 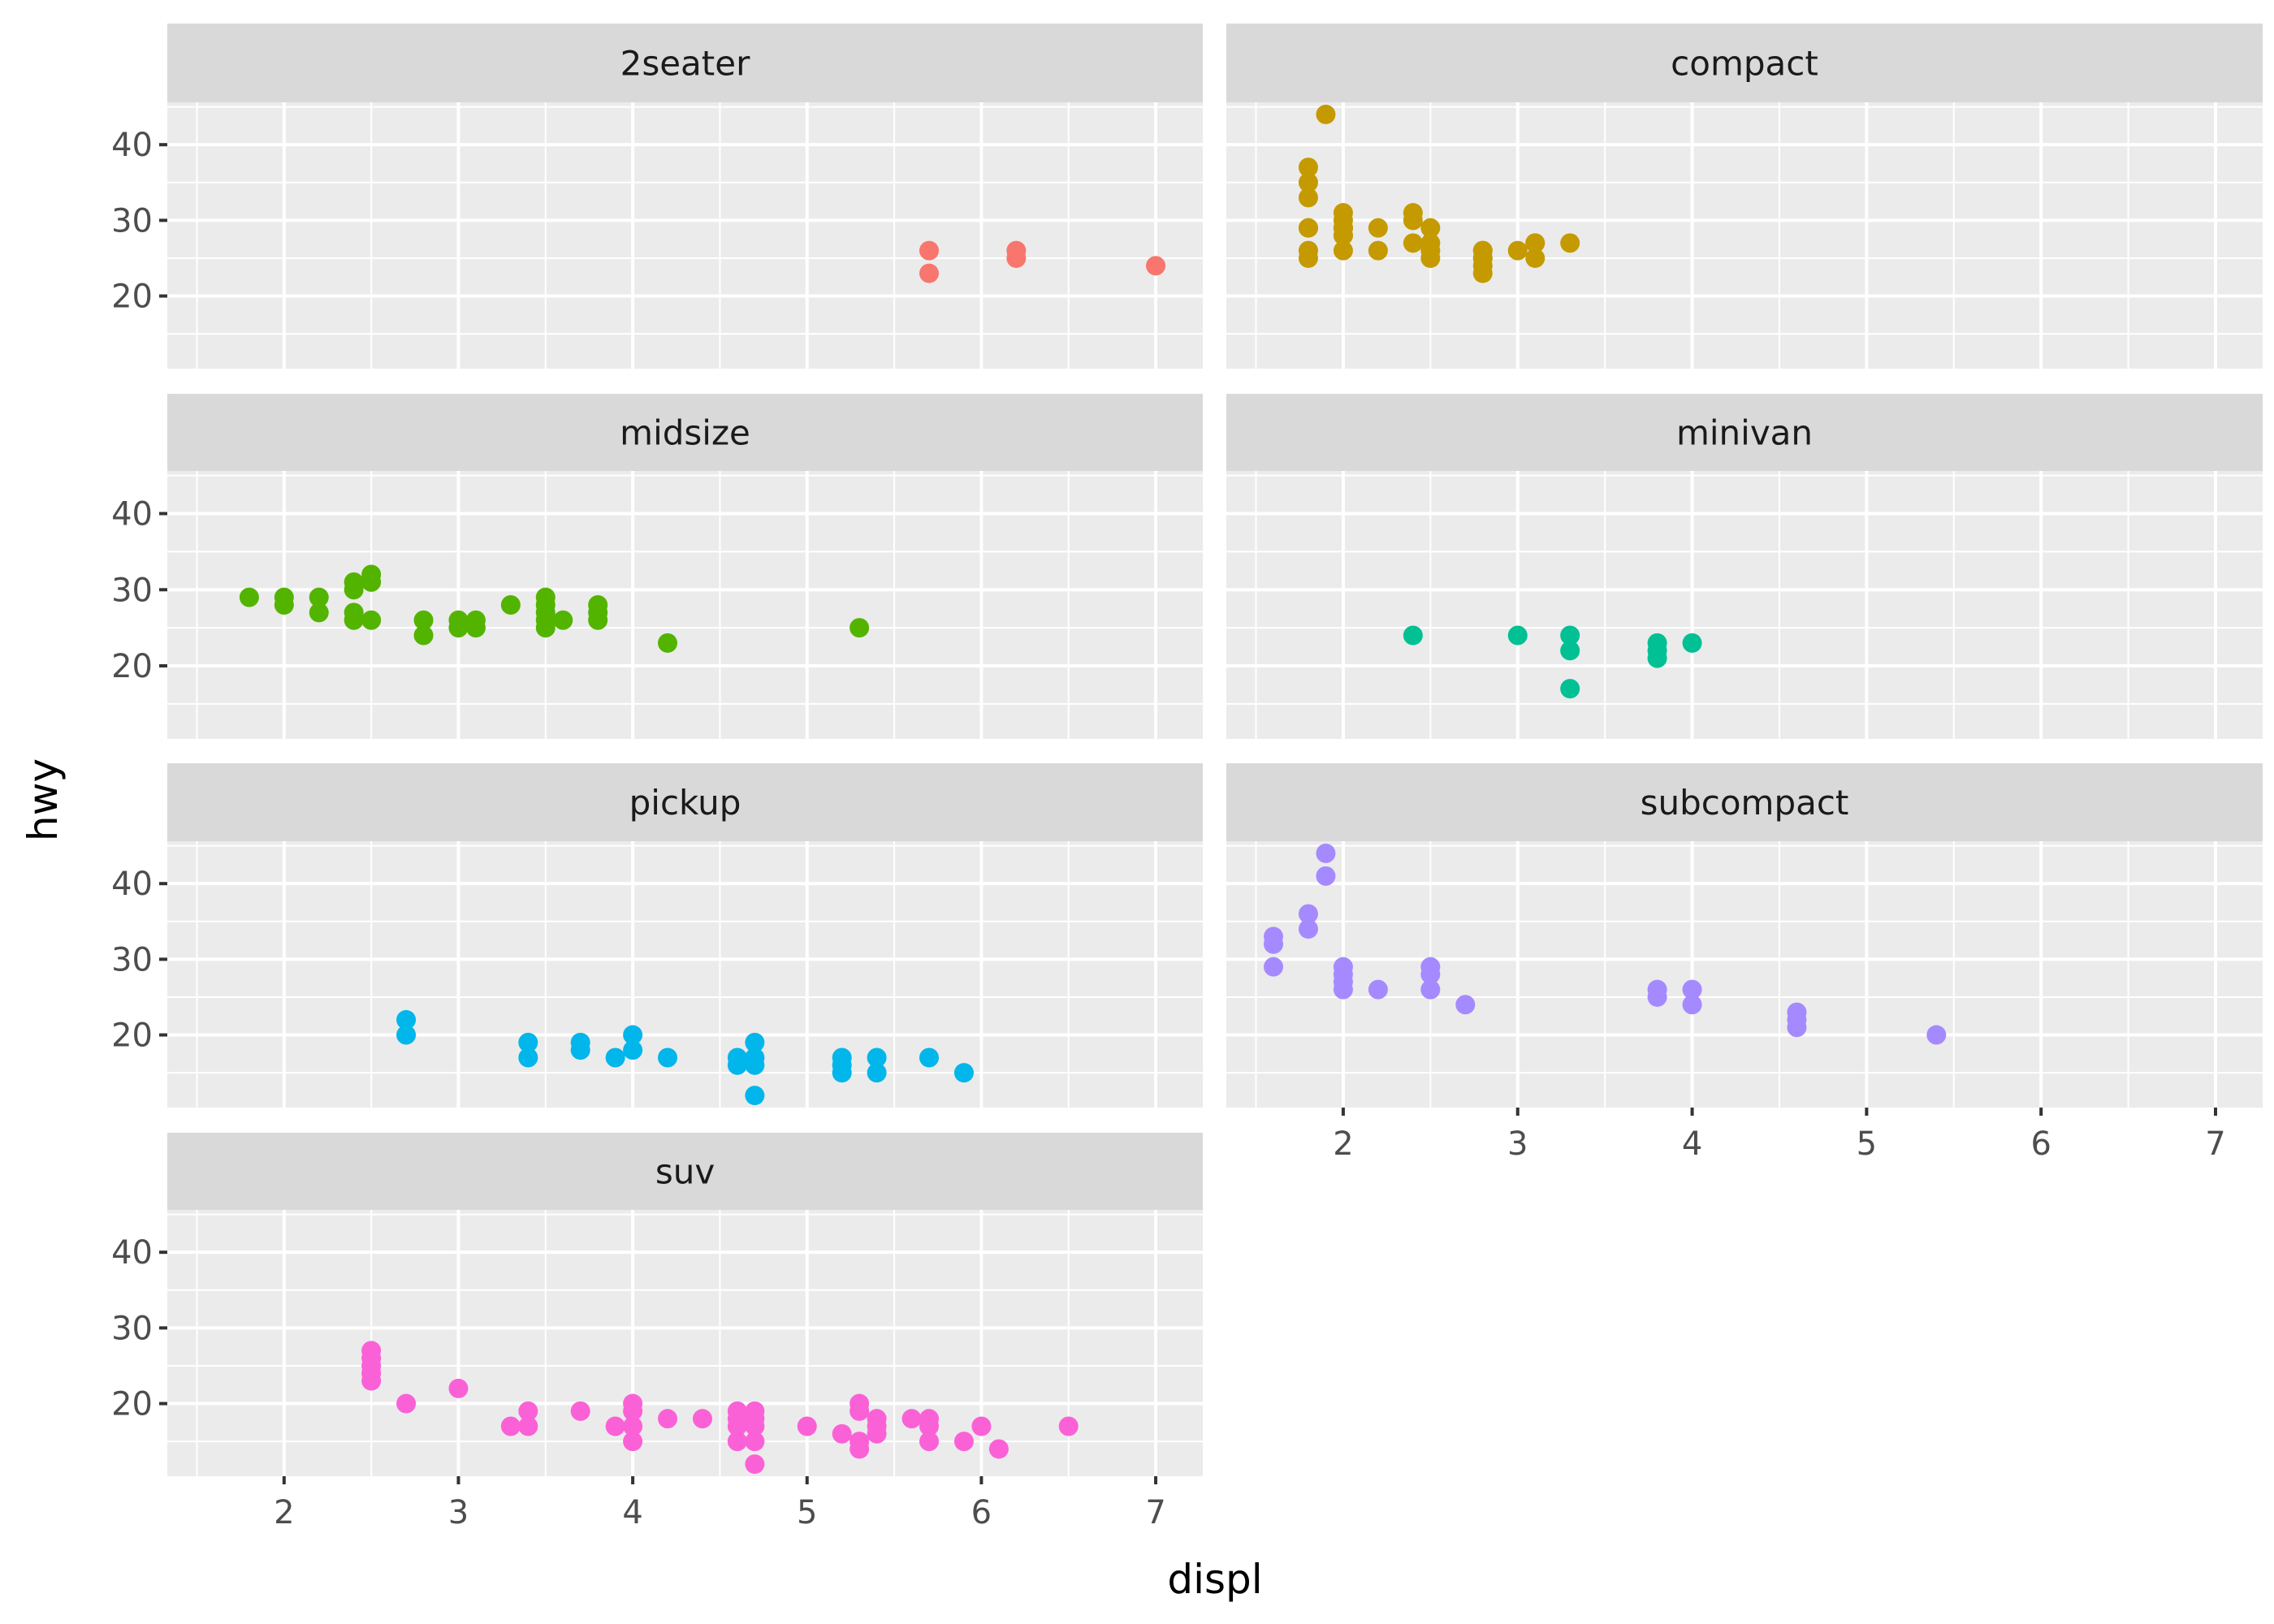 What do you see at coordinates (1155, 1512) in the screenshot?
I see `x-tick-label: 7` at bounding box center [1155, 1512].